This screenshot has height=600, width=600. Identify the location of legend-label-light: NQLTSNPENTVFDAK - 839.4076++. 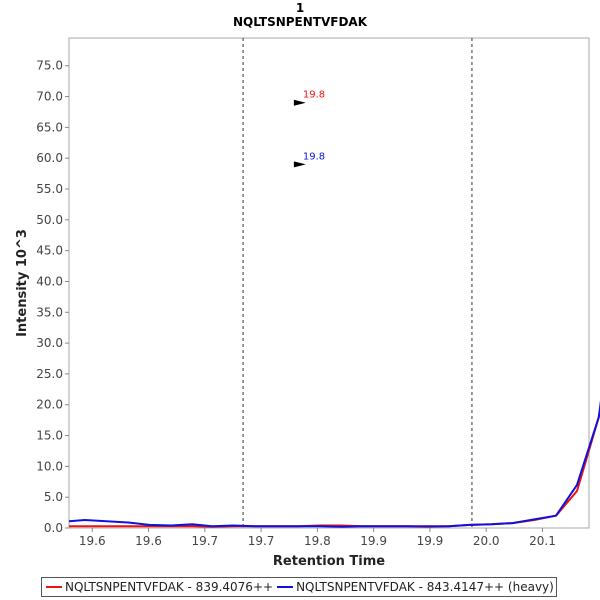
(169, 587).